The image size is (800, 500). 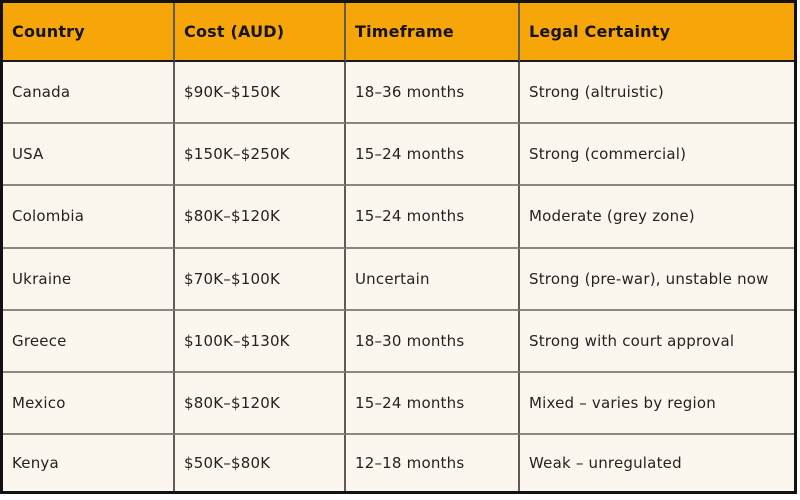 What do you see at coordinates (89, 341) in the screenshot?
I see `cell-country: Greece` at bounding box center [89, 341].